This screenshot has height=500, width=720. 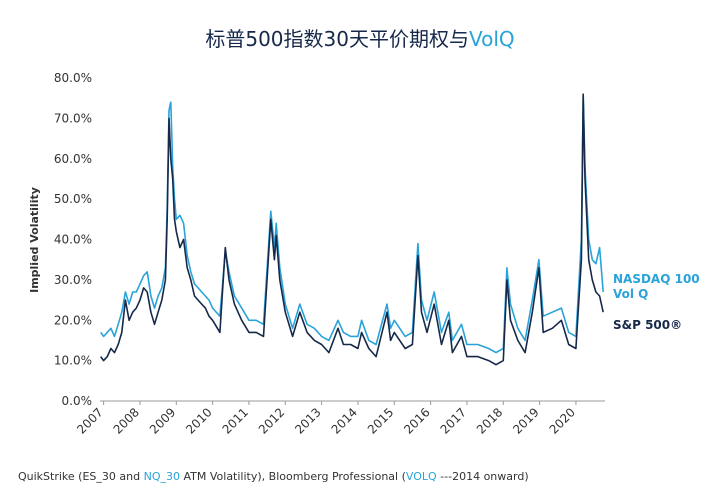 I want to click on y-tick-label: 20.0%, so click(x=73, y=320).